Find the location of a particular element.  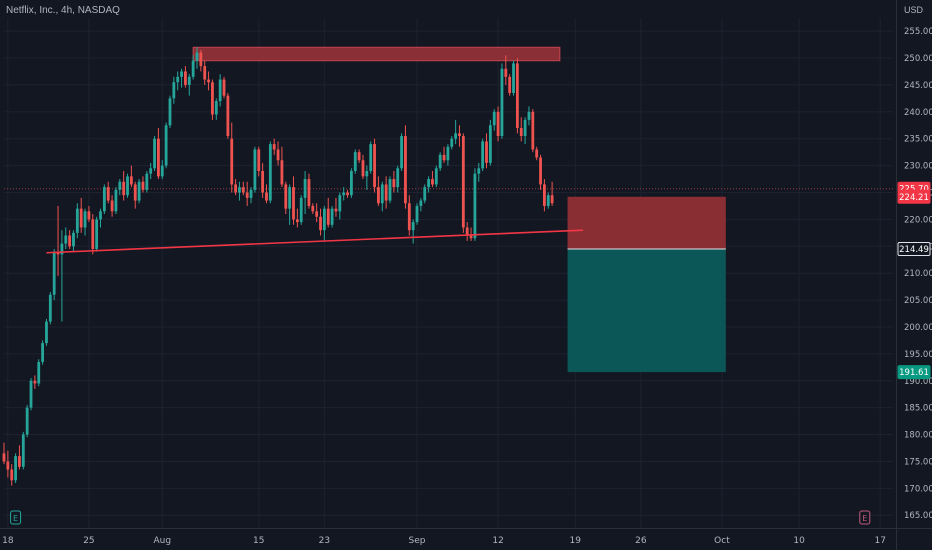

x-tick-label: 23 is located at coordinates (324, 541).